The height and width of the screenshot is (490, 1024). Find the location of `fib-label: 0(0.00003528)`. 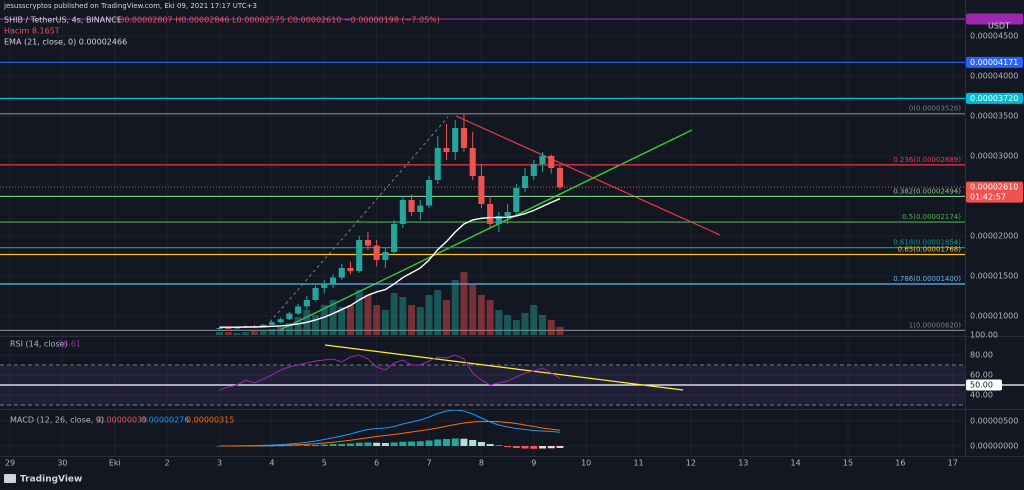

fib-label: 0(0.00003528) is located at coordinates (935, 109).